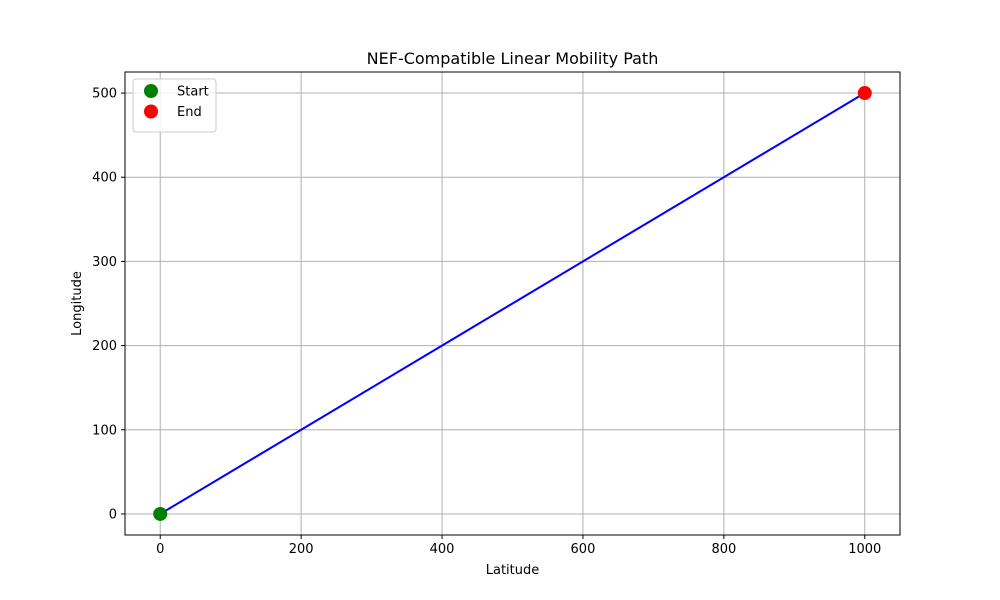 The width and height of the screenshot is (1000, 600). What do you see at coordinates (513, 58) in the screenshot?
I see `chart-title: NEF-Compatible Linear Mobility Path` at bounding box center [513, 58].